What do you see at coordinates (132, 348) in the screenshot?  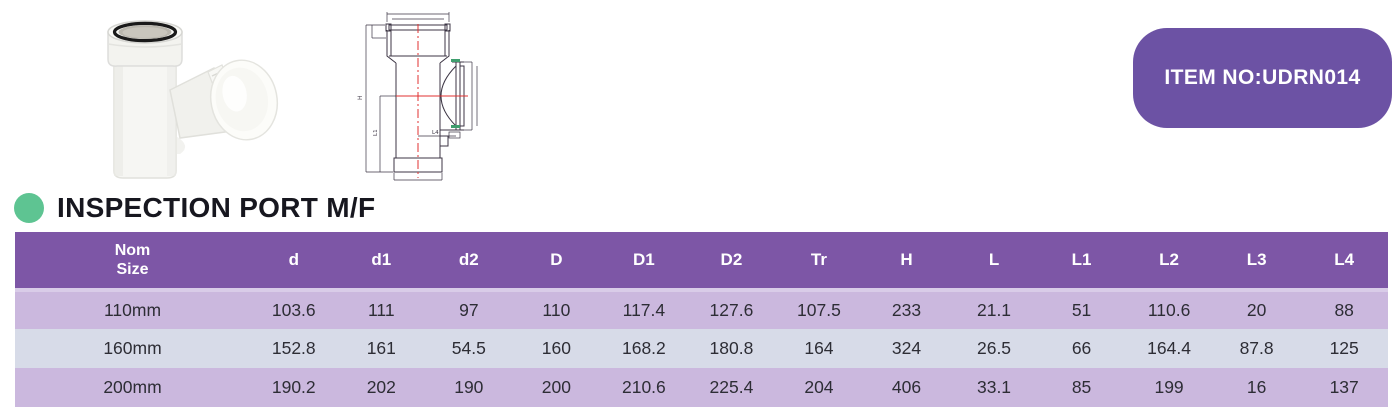 I see `cell: 160mm` at bounding box center [132, 348].